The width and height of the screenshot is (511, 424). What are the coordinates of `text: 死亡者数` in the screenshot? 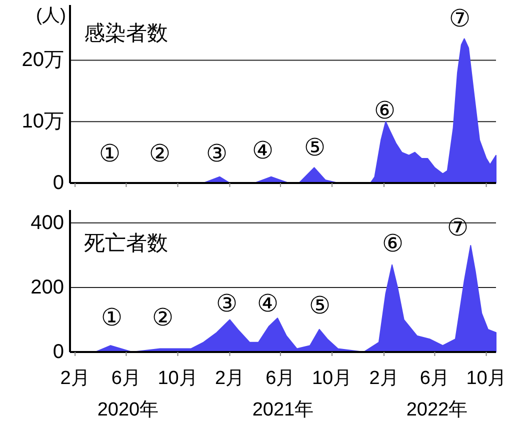 It's located at (126, 243).